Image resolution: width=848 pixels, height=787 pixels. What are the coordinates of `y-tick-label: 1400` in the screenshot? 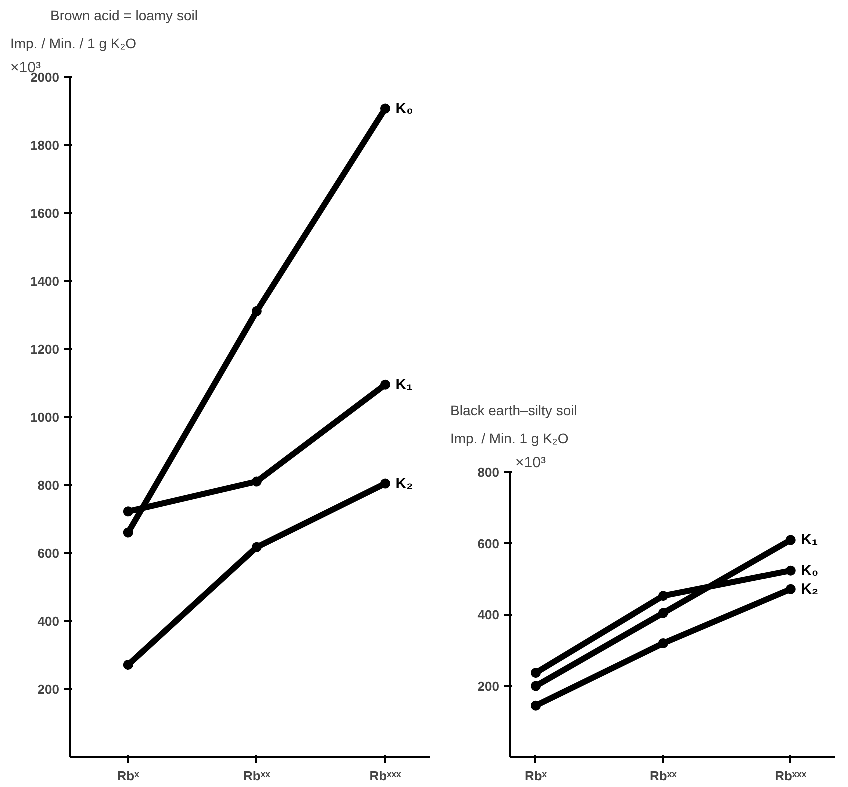 It's located at (45, 281).